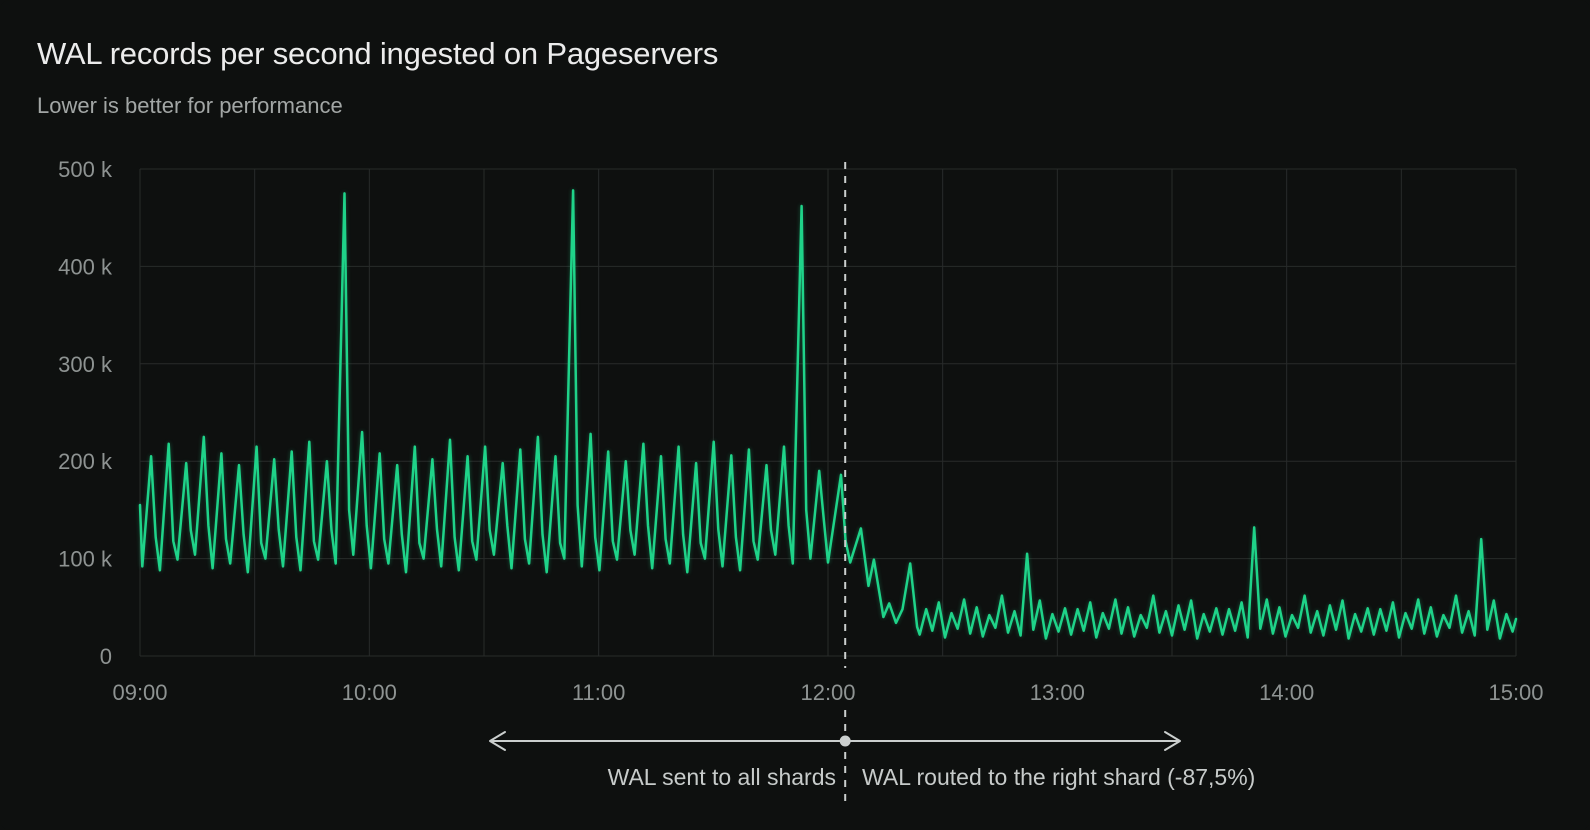 Image resolution: width=1590 pixels, height=830 pixels. I want to click on x-tick-label: 13:00, so click(1057, 692).